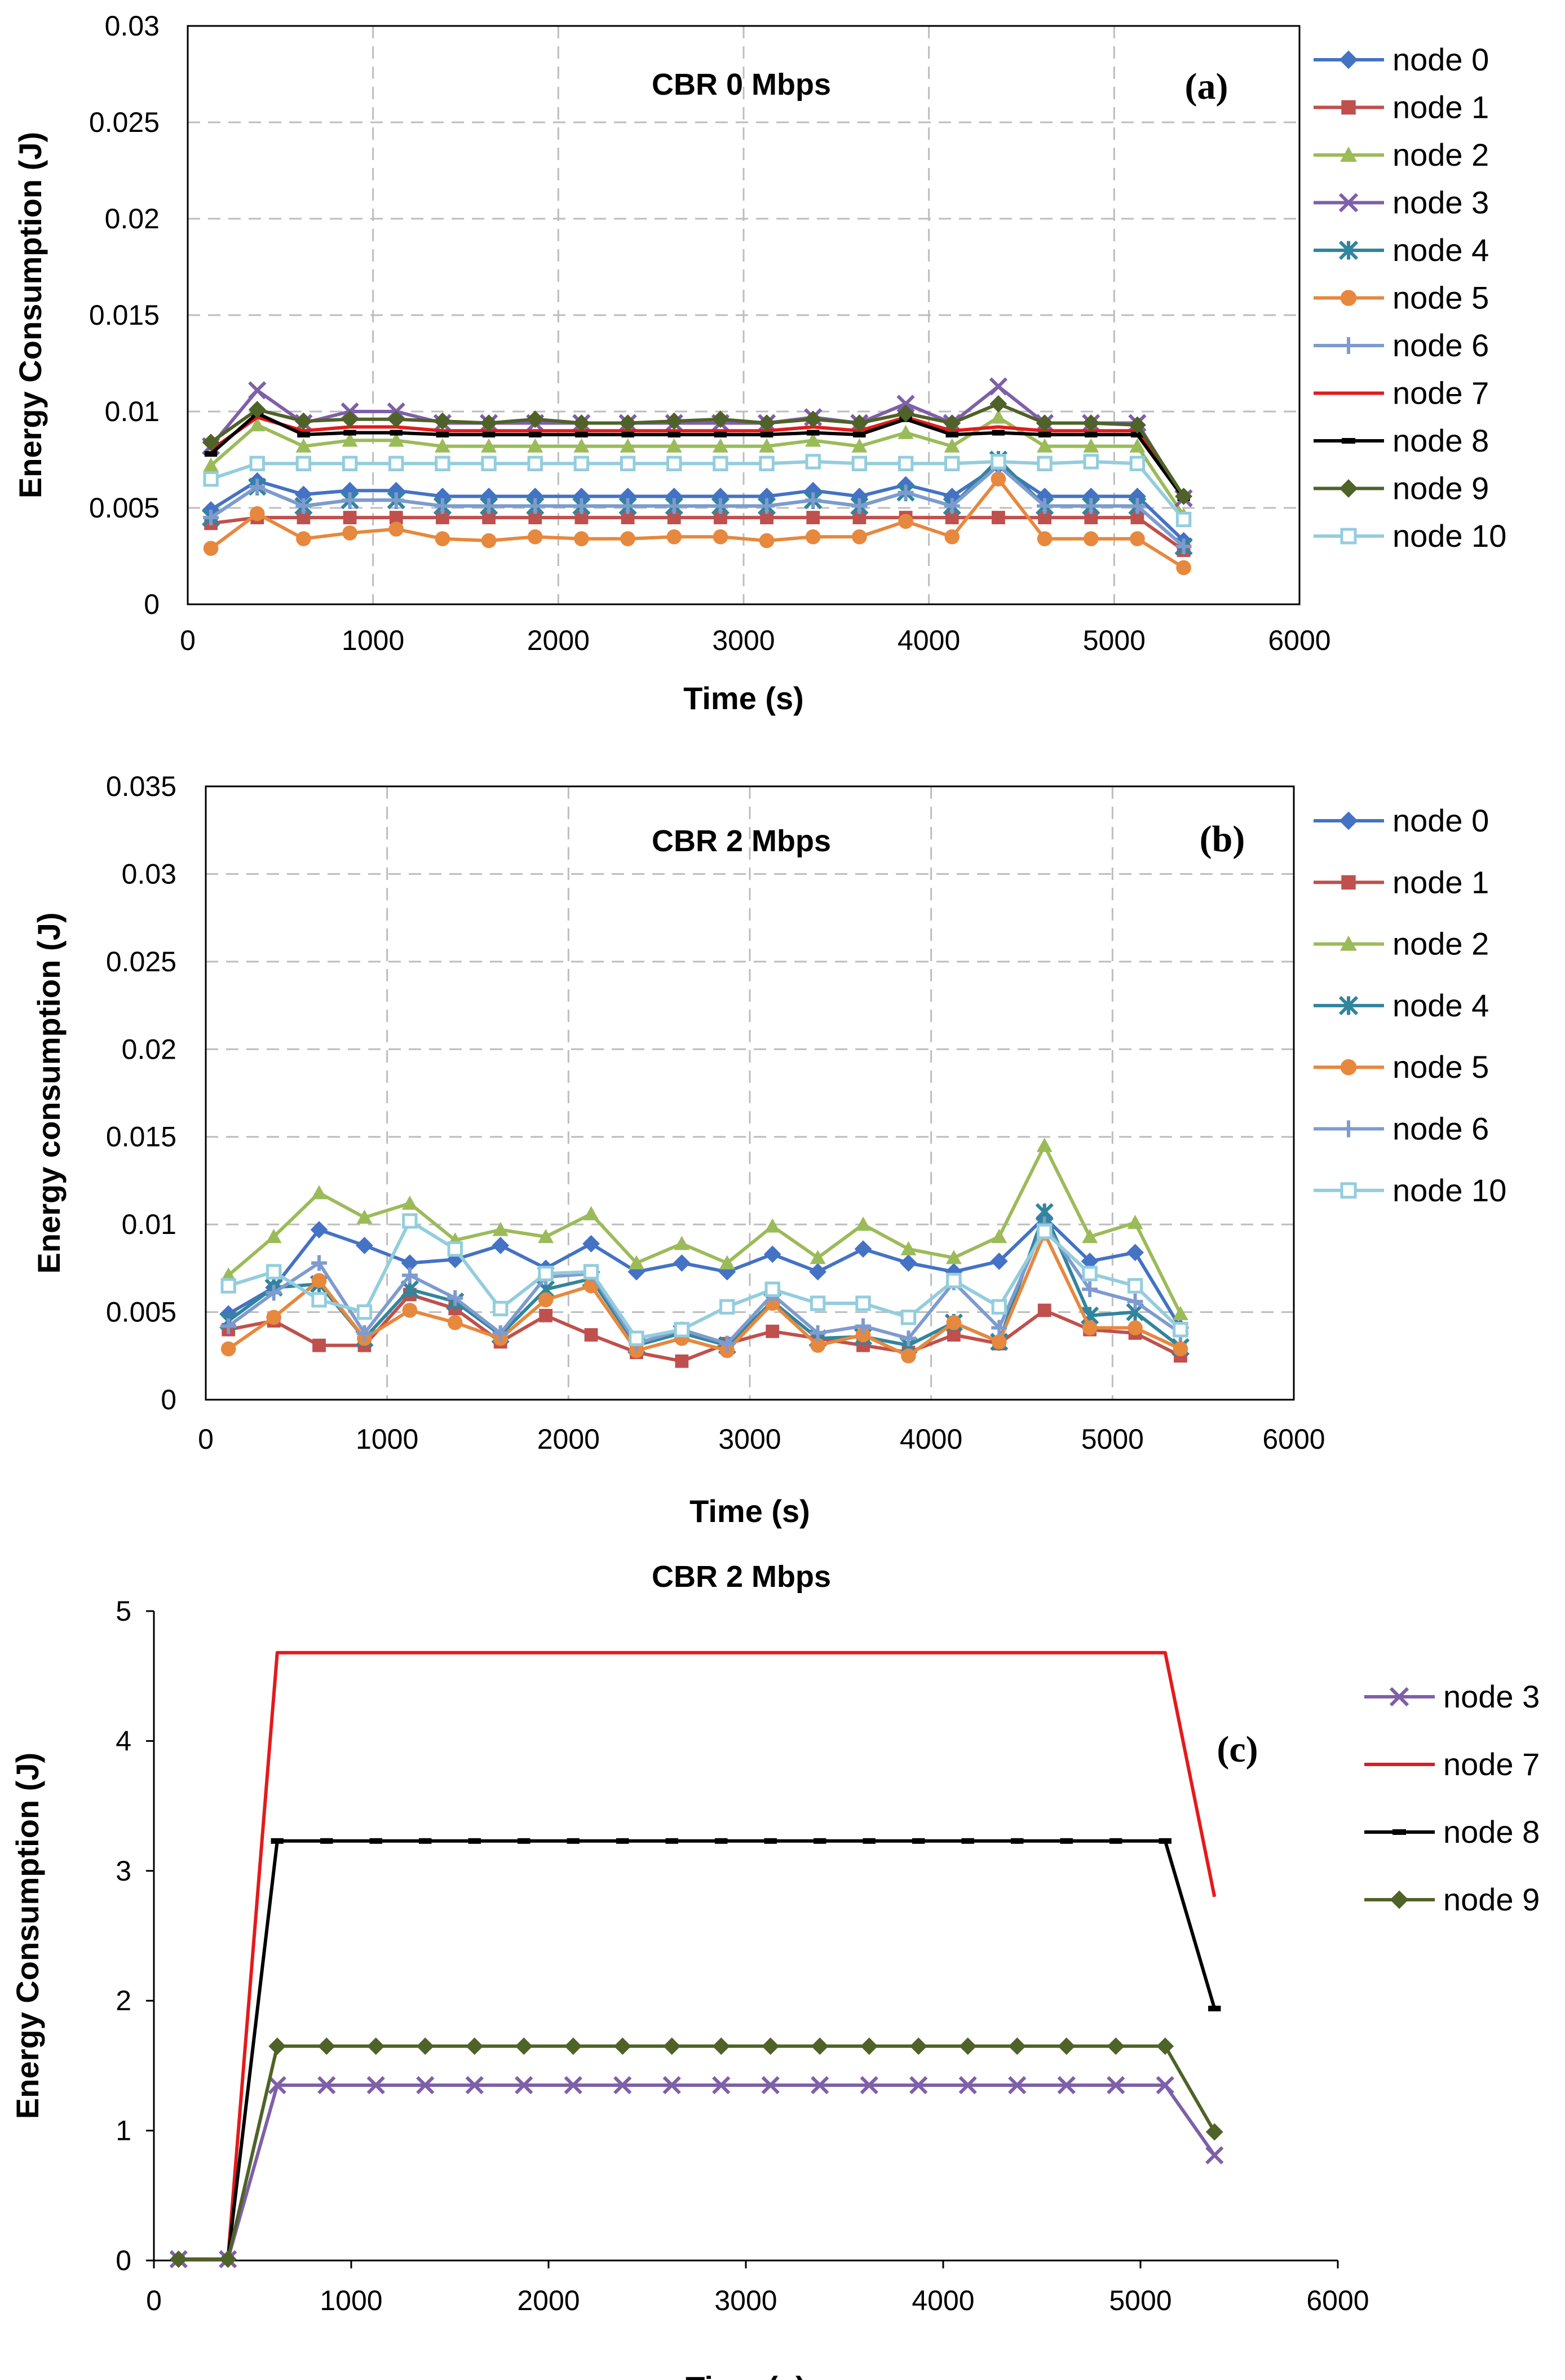 The image size is (1565, 2380). Describe the element at coordinates (1222, 839) in the screenshot. I see `panel-label: (b)` at that location.